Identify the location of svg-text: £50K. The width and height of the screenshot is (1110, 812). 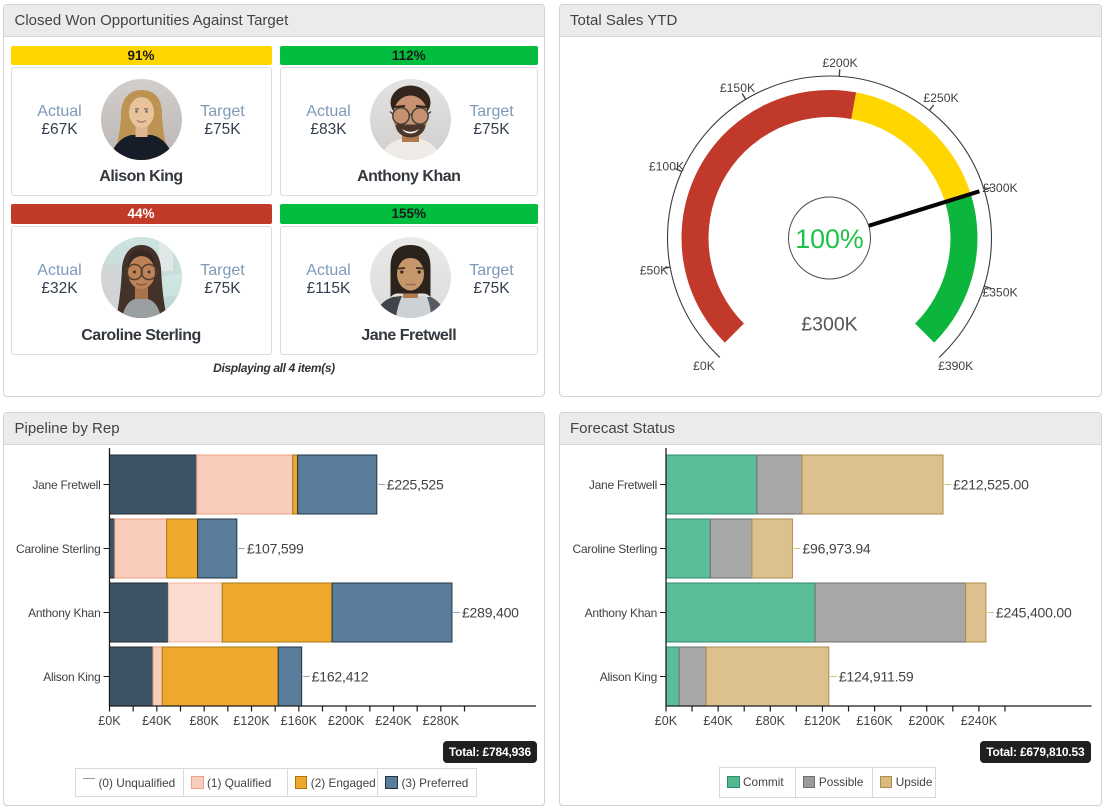
(654, 271).